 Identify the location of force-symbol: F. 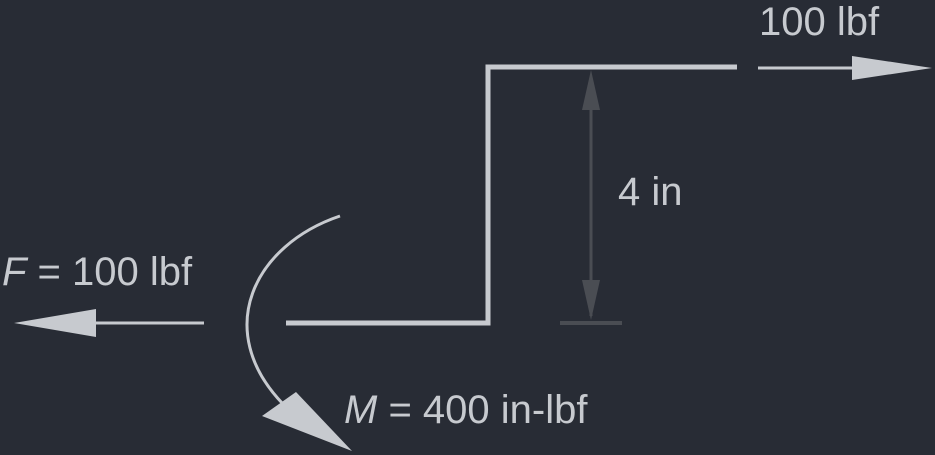
(15, 272).